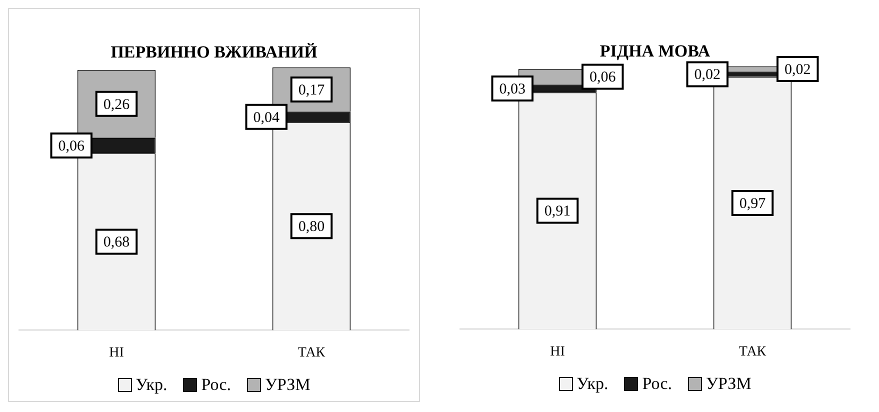 The width and height of the screenshot is (879, 412). Describe the element at coordinates (557, 212) in the screenshot. I see `data-label: 0,91` at that location.